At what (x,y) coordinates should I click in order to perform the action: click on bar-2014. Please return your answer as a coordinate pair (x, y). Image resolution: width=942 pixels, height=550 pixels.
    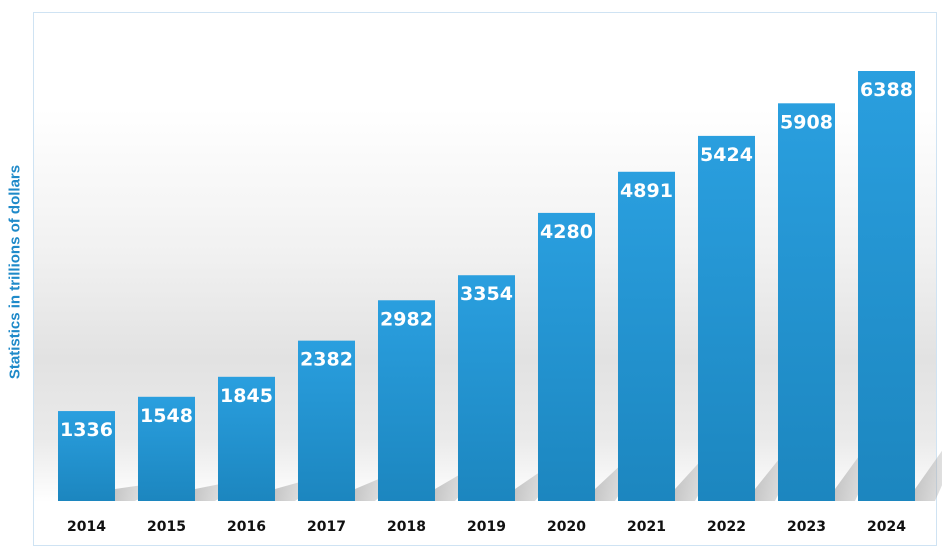
    Looking at the image, I should click on (86, 456).